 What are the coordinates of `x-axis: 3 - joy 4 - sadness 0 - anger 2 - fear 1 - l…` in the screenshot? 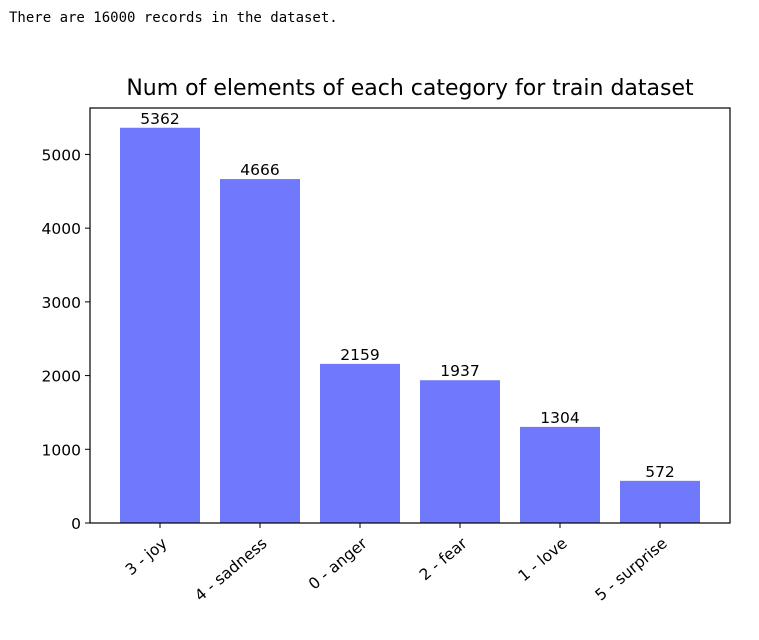 It's located at (396, 564).